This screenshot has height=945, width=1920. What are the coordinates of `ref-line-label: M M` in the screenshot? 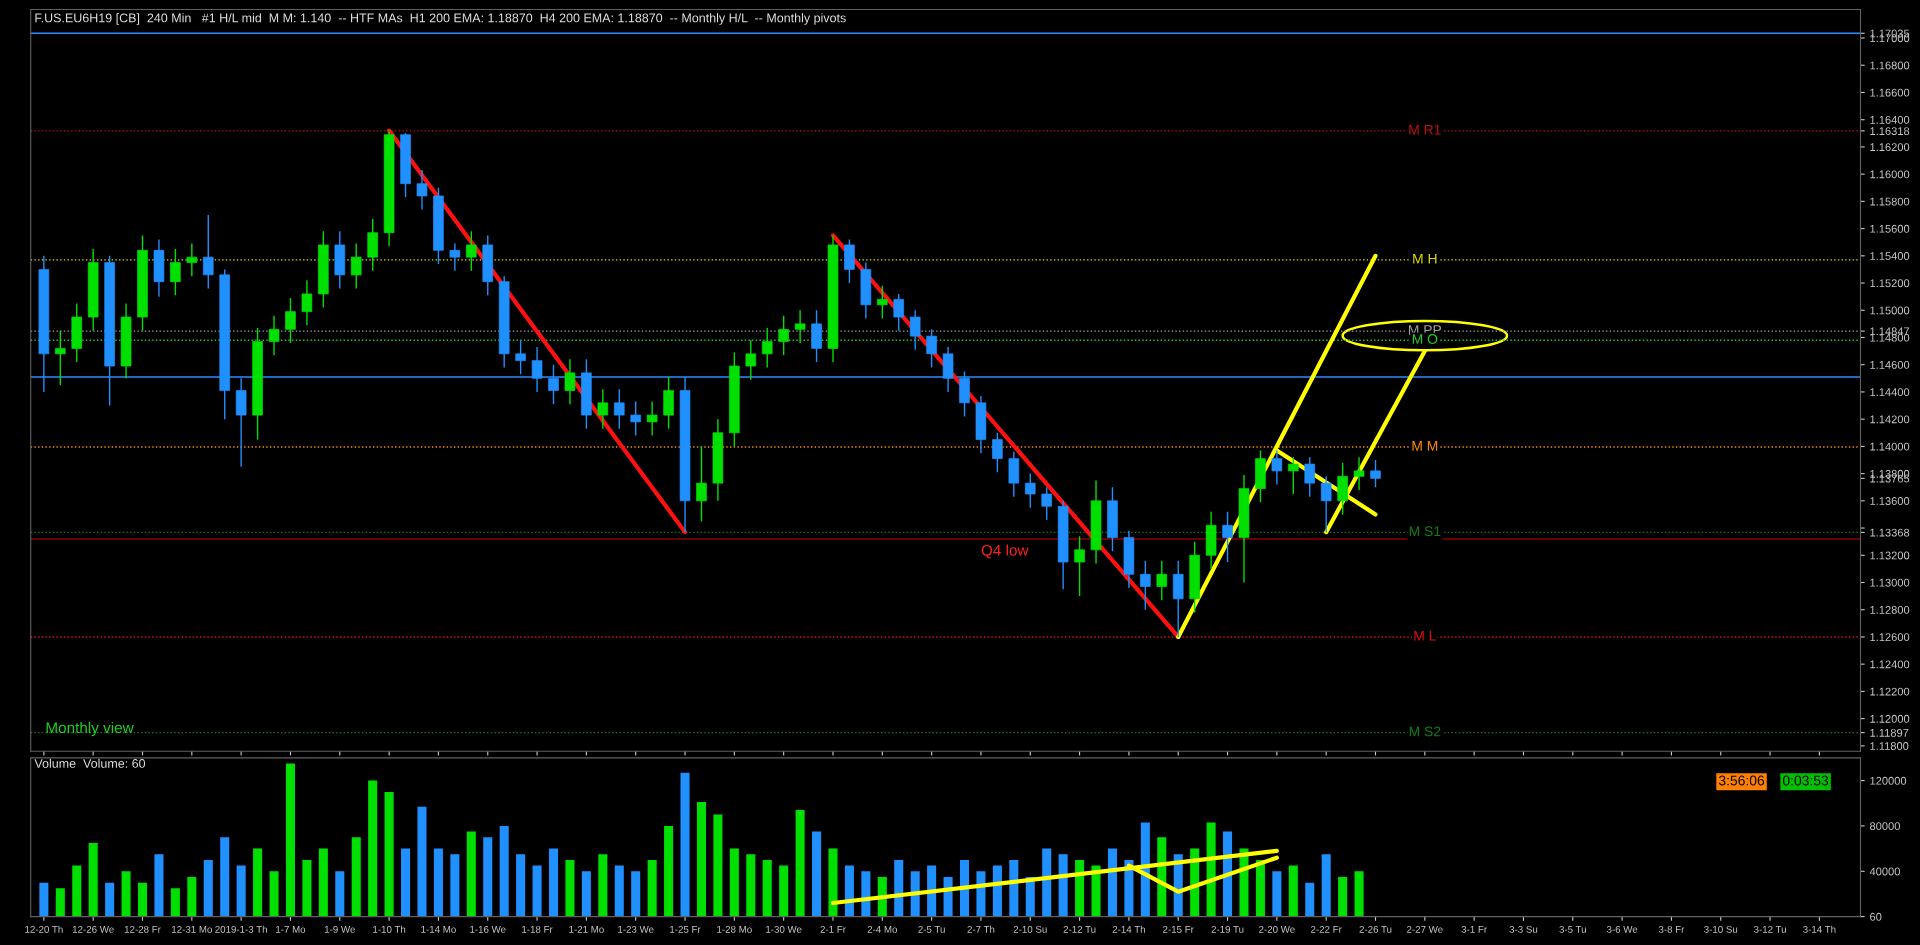 It's located at (1425, 446).